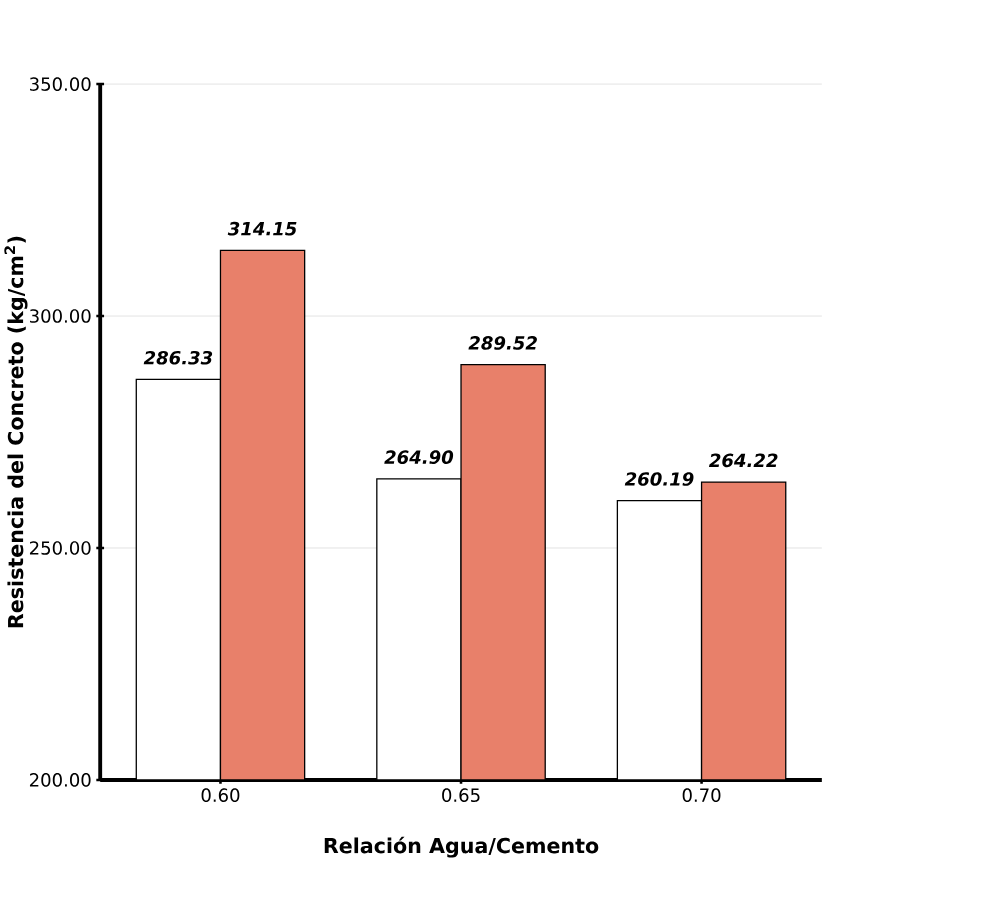  What do you see at coordinates (419, 457) in the screenshot?
I see `data-label: 264.90` at bounding box center [419, 457].